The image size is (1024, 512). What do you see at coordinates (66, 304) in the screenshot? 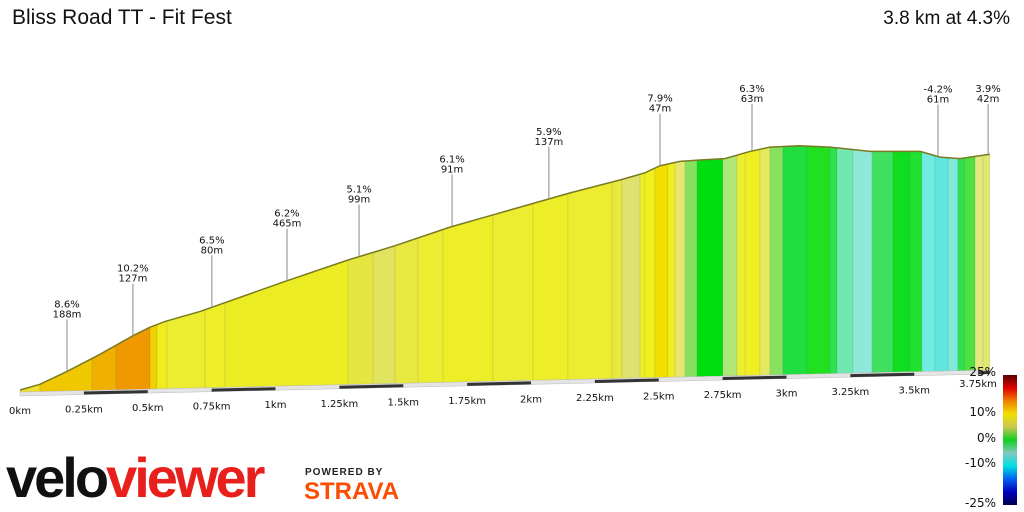
I see `annotation-gradient: 8.6%` at bounding box center [66, 304].